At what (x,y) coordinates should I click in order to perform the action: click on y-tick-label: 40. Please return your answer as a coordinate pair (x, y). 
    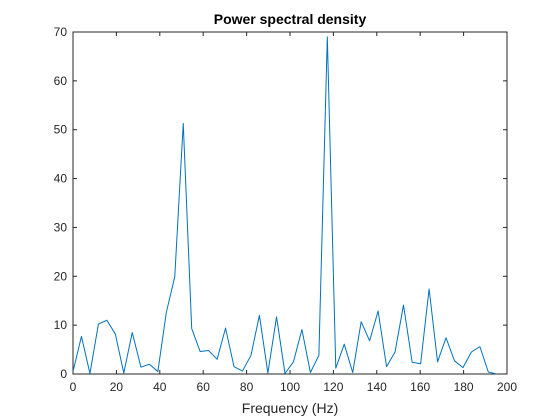
    Looking at the image, I should click on (61, 179).